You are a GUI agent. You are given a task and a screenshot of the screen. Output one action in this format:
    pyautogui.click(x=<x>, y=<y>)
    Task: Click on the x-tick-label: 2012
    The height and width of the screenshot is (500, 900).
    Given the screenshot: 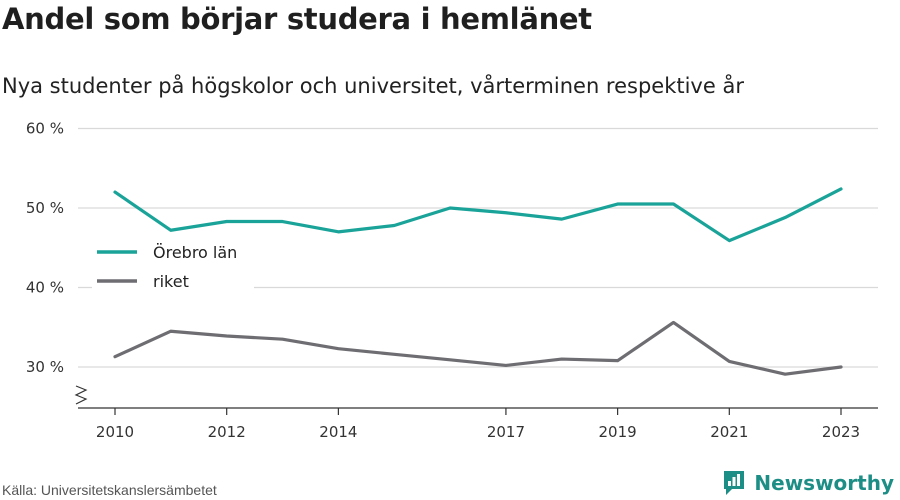 What is the action you would take?
    pyautogui.click(x=227, y=432)
    